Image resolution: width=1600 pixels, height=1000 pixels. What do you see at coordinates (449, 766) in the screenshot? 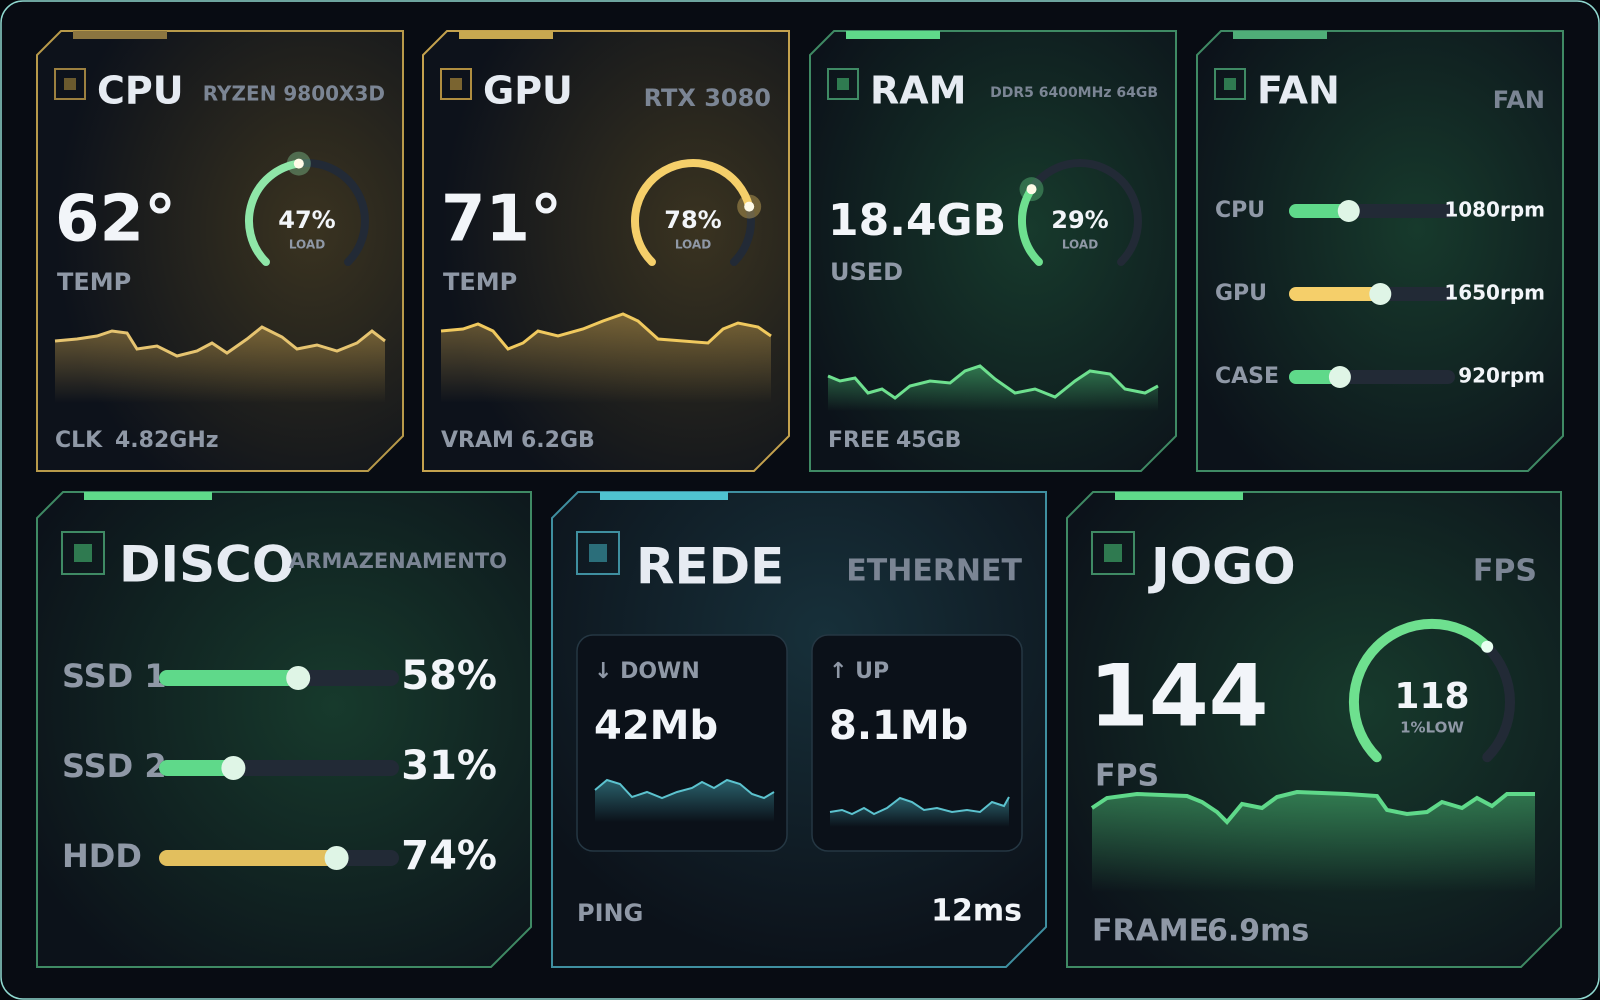
I see `disk-usage: 31%` at bounding box center [449, 766].